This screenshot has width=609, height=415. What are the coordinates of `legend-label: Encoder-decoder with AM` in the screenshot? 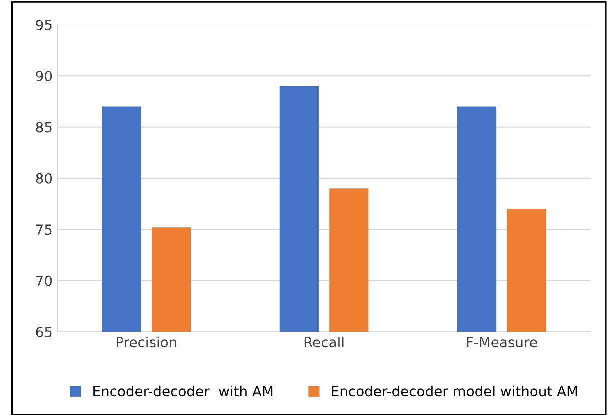 It's located at (183, 391).